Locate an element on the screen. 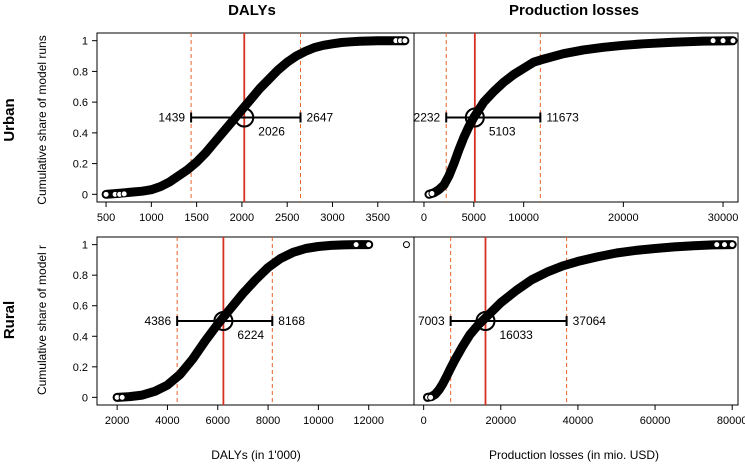  x-tick-label: 500 is located at coordinates (106, 218).